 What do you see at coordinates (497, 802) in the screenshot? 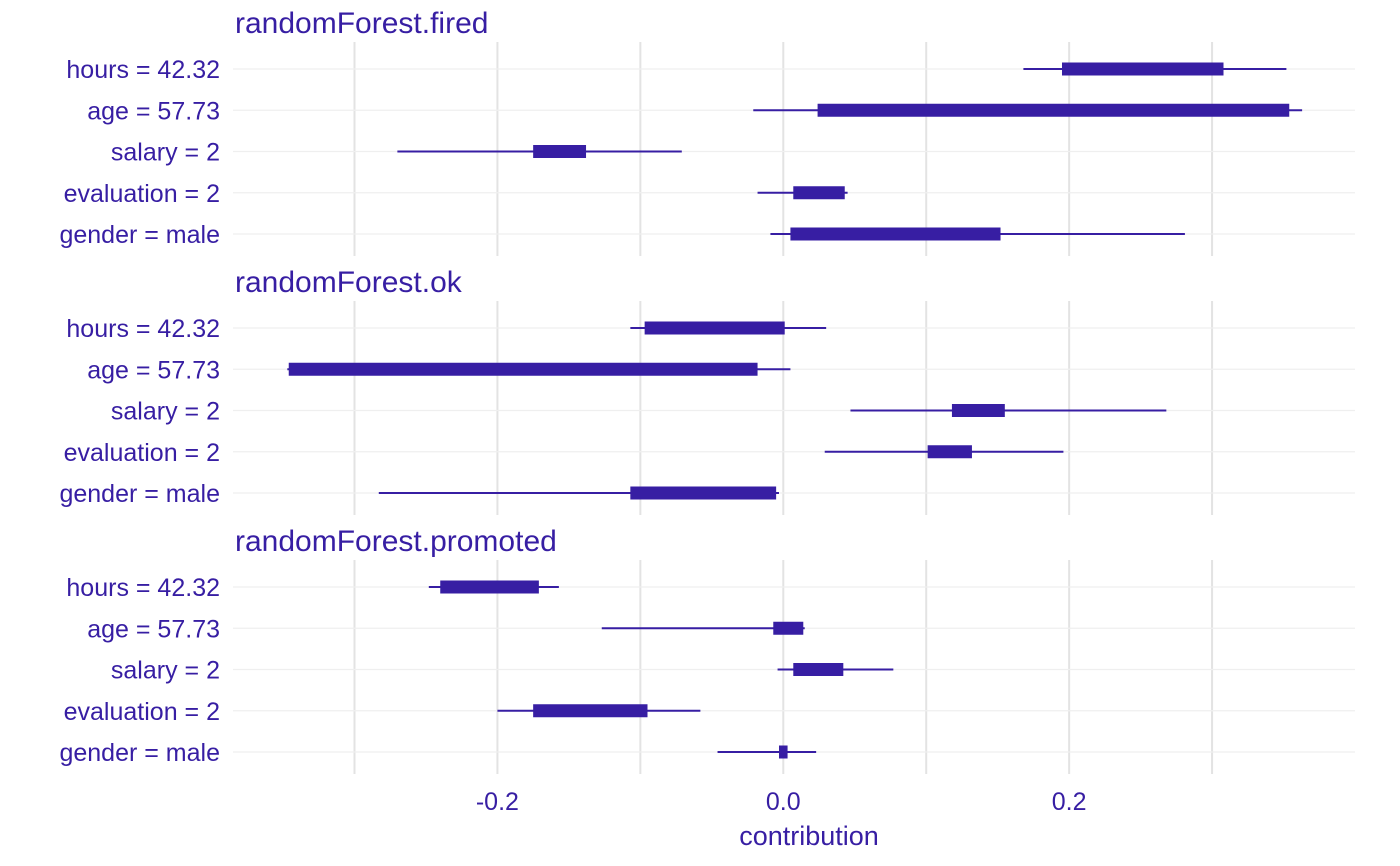
I see `x-tick-label: -0.2` at bounding box center [497, 802].